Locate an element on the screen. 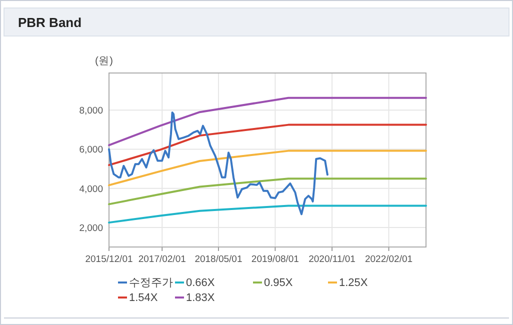 Image resolution: width=513 pixels, height=325 pixels. x-tick-label: 2020/11/01 is located at coordinates (332, 259).